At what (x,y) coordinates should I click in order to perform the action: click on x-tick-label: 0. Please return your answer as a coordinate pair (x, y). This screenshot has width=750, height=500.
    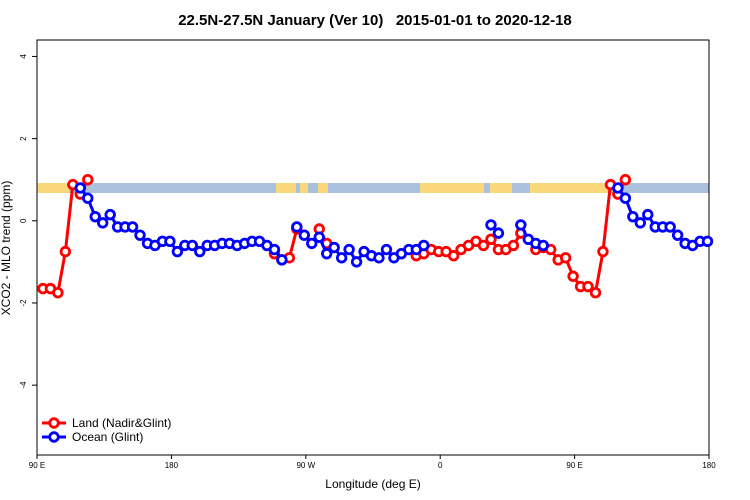
    Looking at the image, I should click on (440, 465).